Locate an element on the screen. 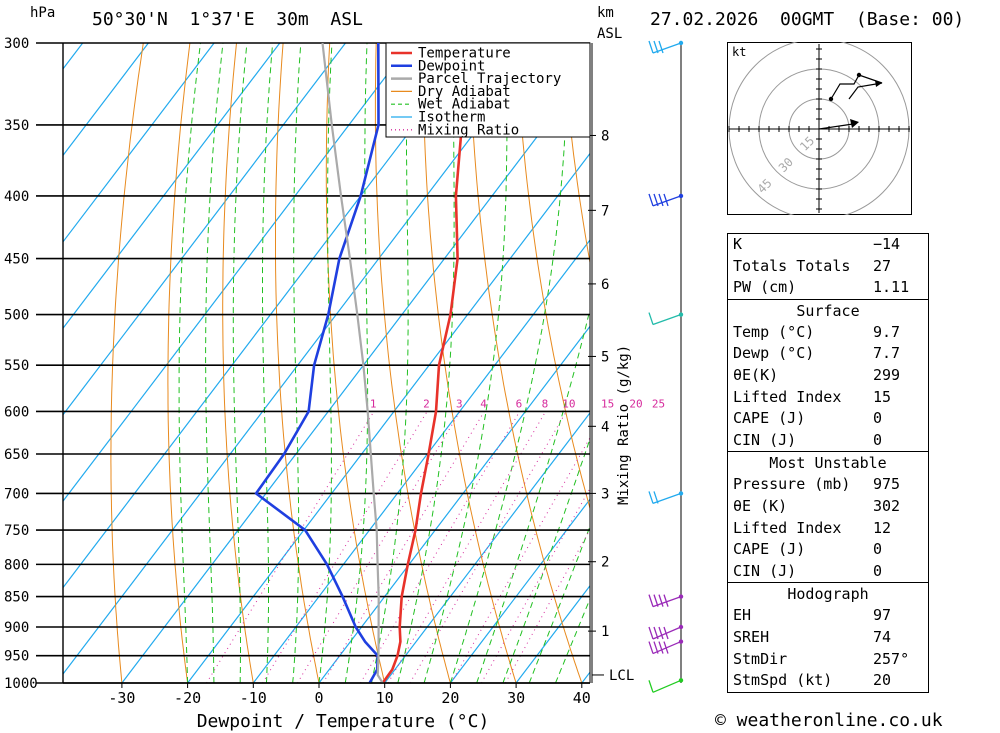 This screenshot has width=1000, height=733. datetime-title: 27.02.2026 00GMT (Base: 00) is located at coordinates (807, 19).